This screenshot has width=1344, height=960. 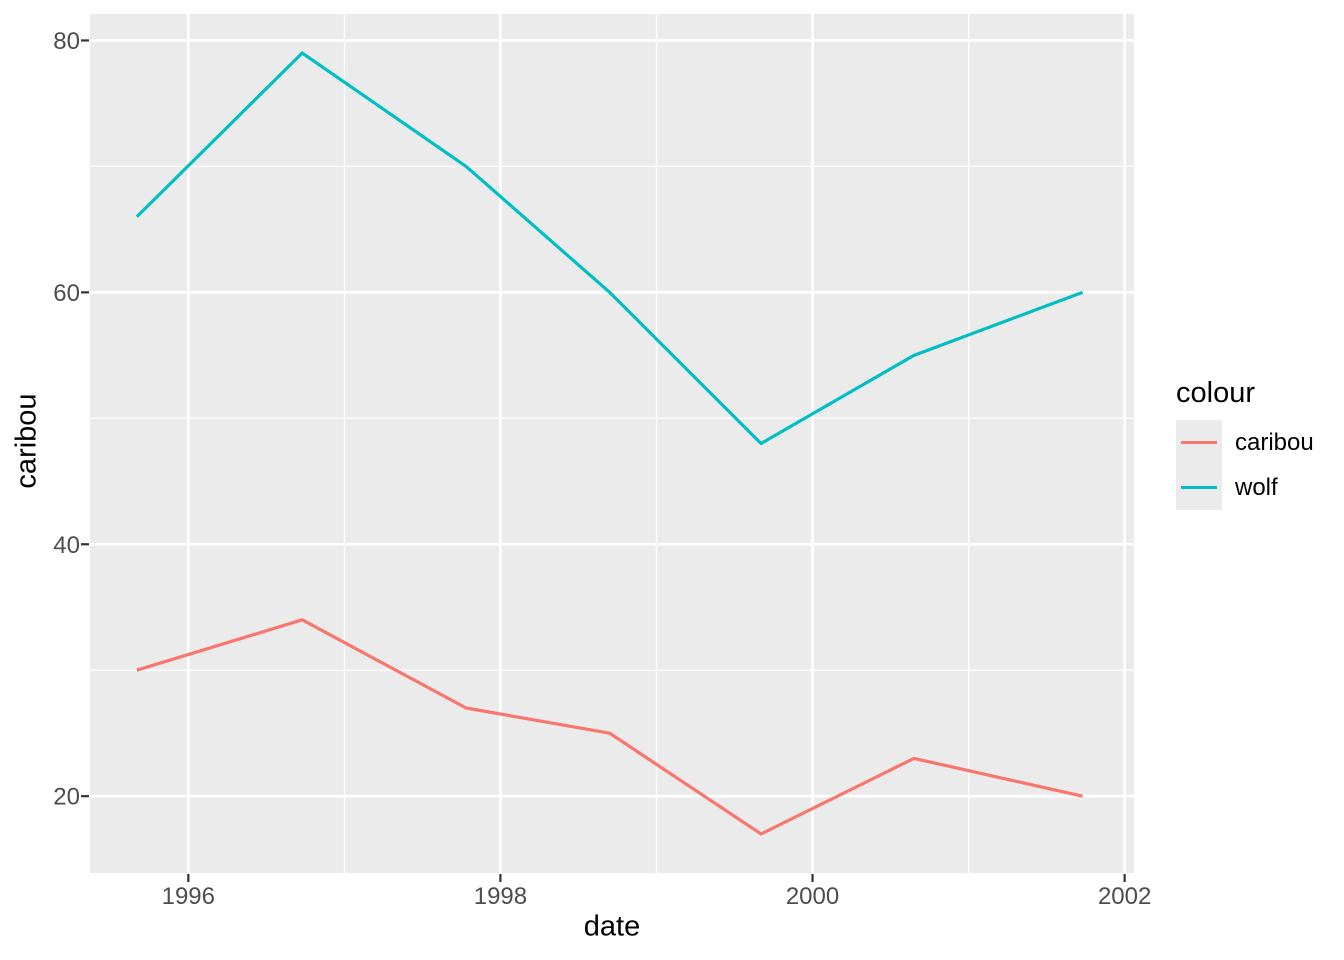 What do you see at coordinates (1274, 442) in the screenshot?
I see `legend-label-caribou: caribou` at bounding box center [1274, 442].